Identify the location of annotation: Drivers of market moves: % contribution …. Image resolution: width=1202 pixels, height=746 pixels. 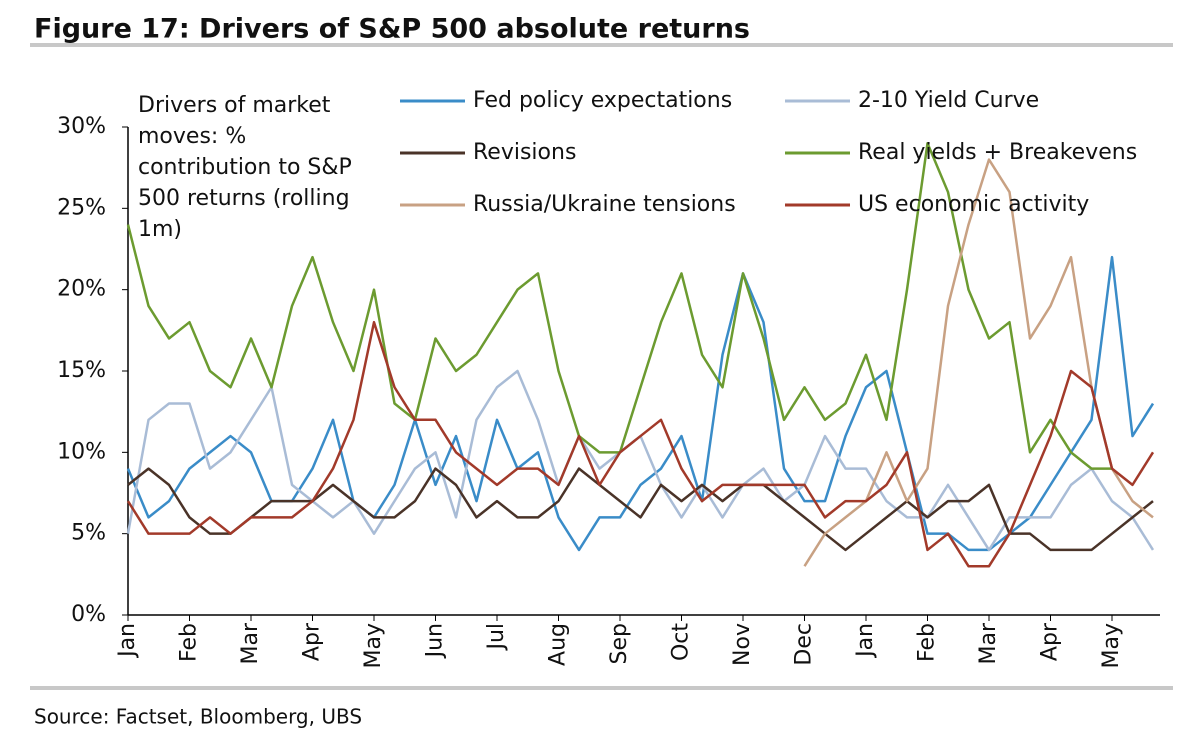
(245, 167).